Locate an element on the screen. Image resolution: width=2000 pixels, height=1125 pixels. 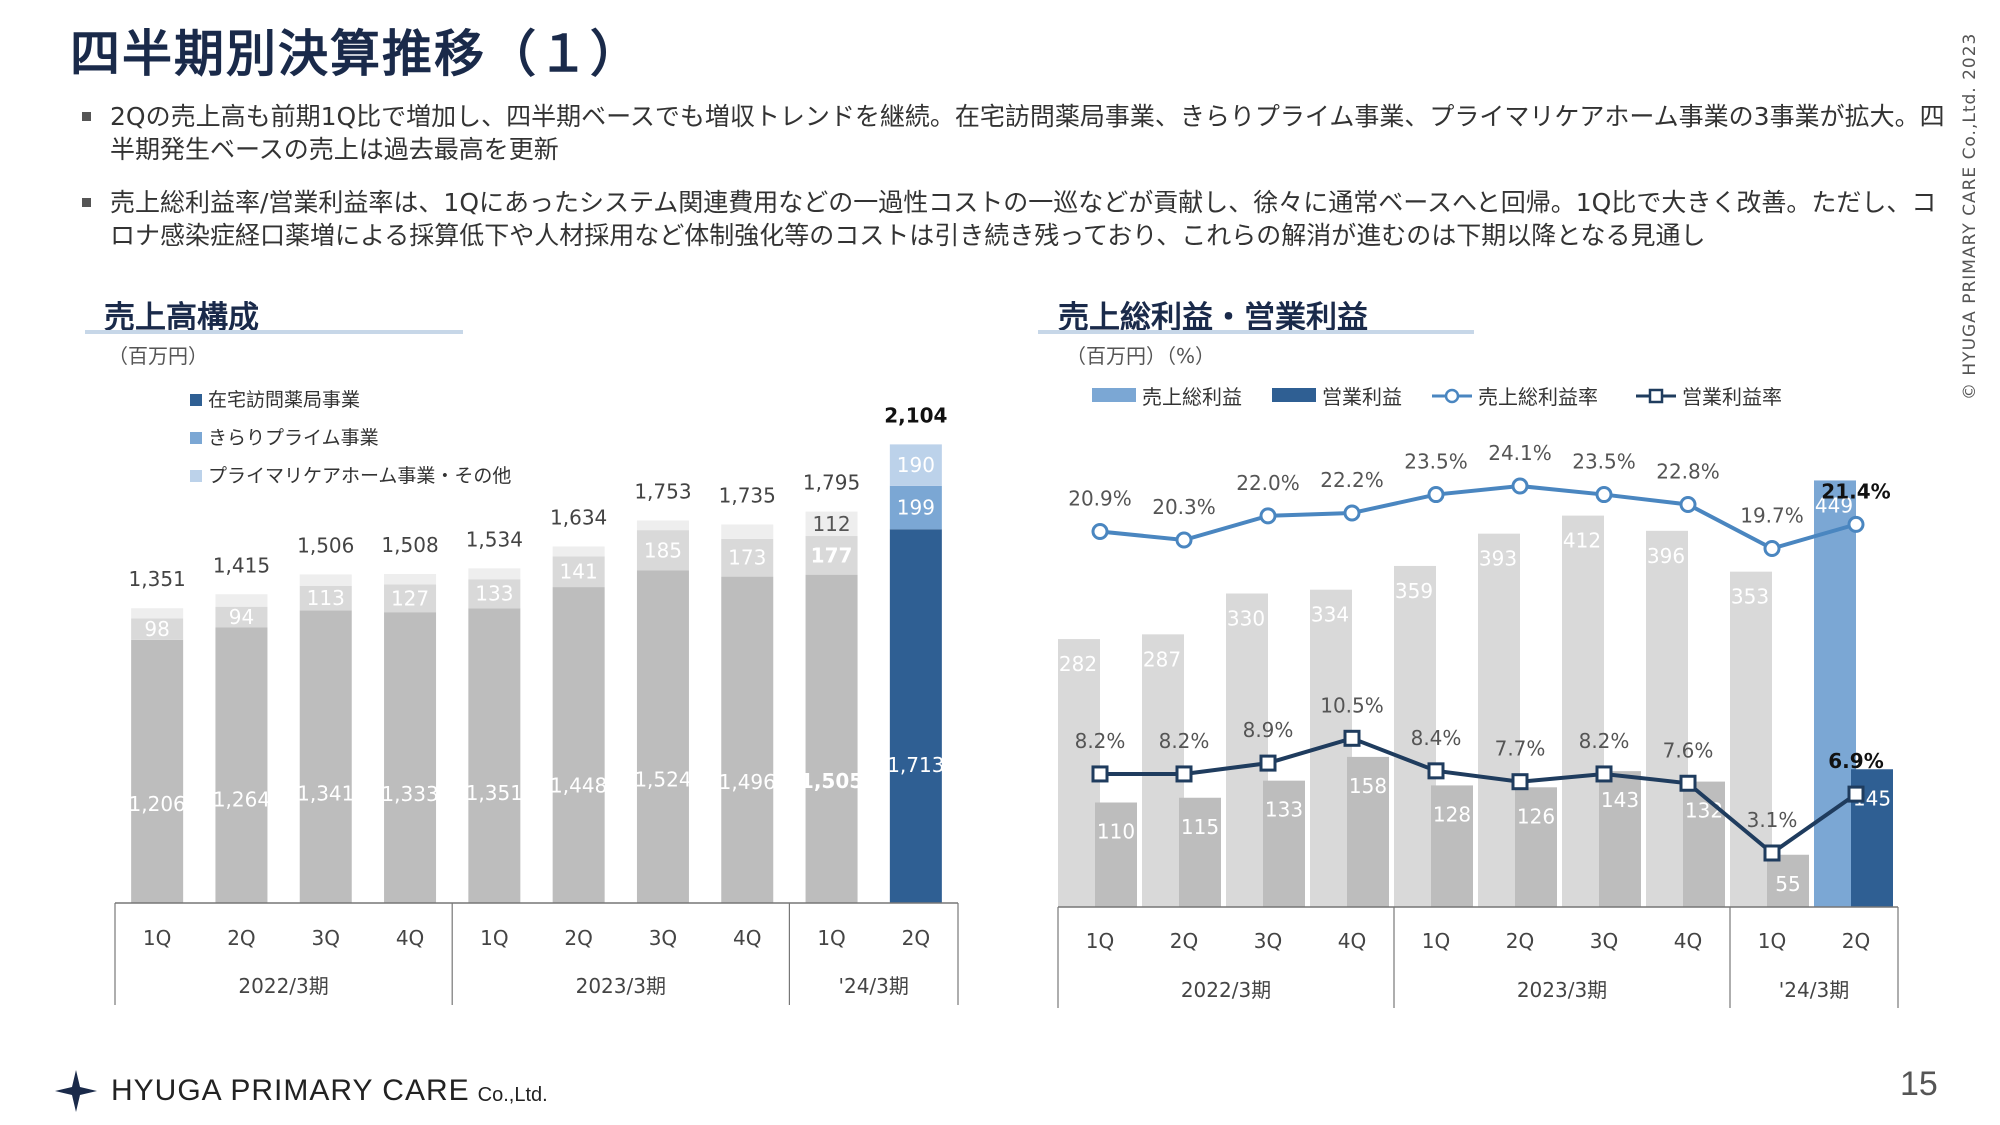
total-label: 1,735 is located at coordinates (747, 495).